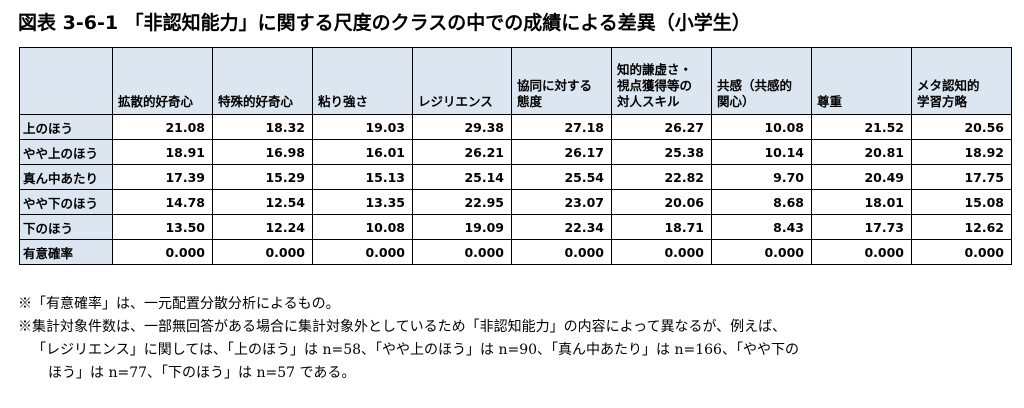  I want to click on table-cell: 8.43, so click(761, 227).